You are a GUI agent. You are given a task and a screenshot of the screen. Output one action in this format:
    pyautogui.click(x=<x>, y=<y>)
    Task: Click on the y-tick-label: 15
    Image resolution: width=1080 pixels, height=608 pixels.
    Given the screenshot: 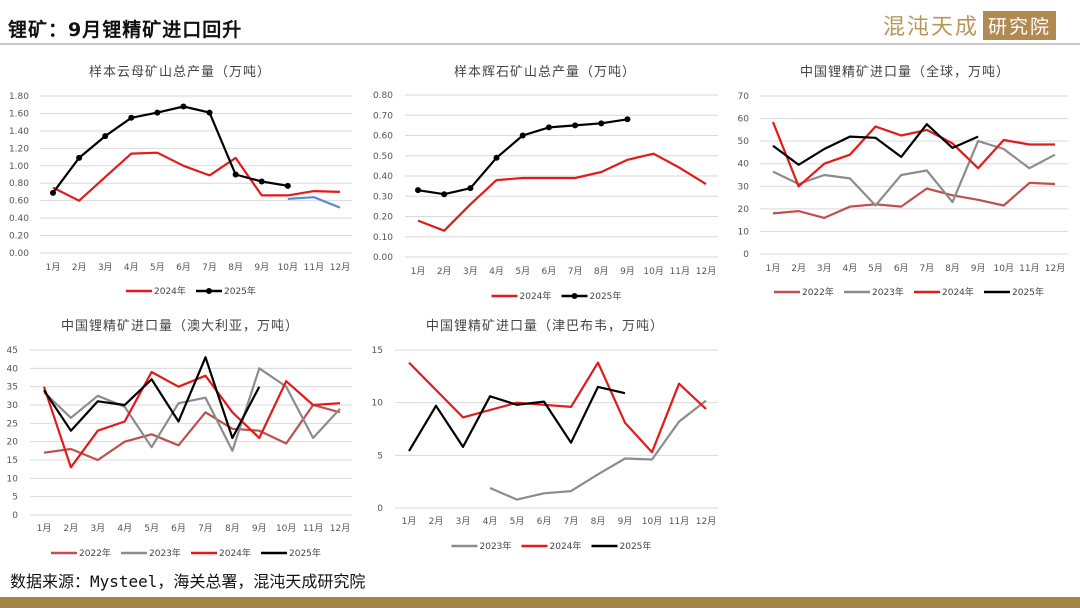 What is the action you would take?
    pyautogui.click(x=377, y=351)
    